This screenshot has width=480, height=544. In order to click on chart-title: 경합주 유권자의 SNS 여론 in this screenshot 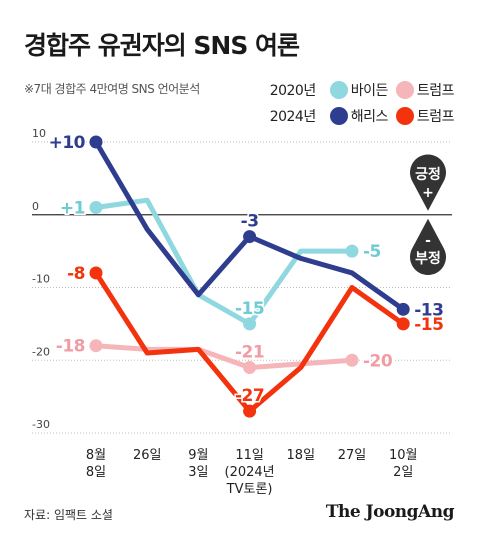, I will do `click(162, 45)`.